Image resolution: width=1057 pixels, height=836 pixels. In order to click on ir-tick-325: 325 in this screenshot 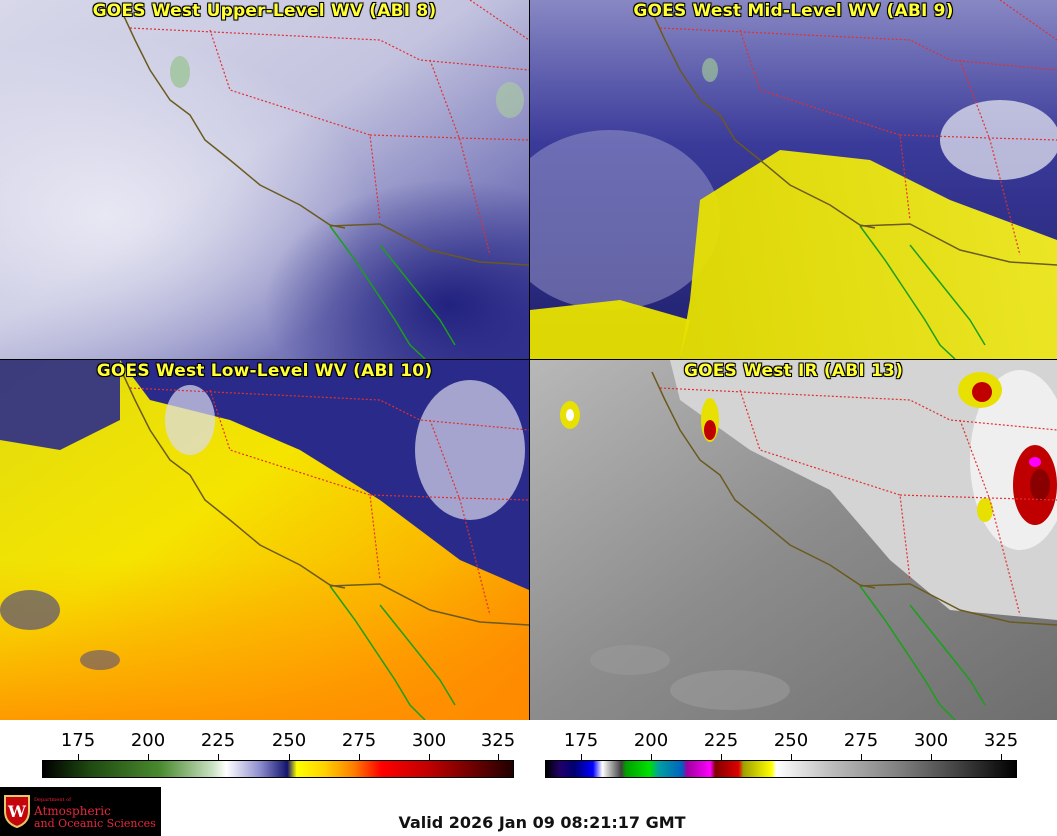, I will do `click(1001, 740)`.